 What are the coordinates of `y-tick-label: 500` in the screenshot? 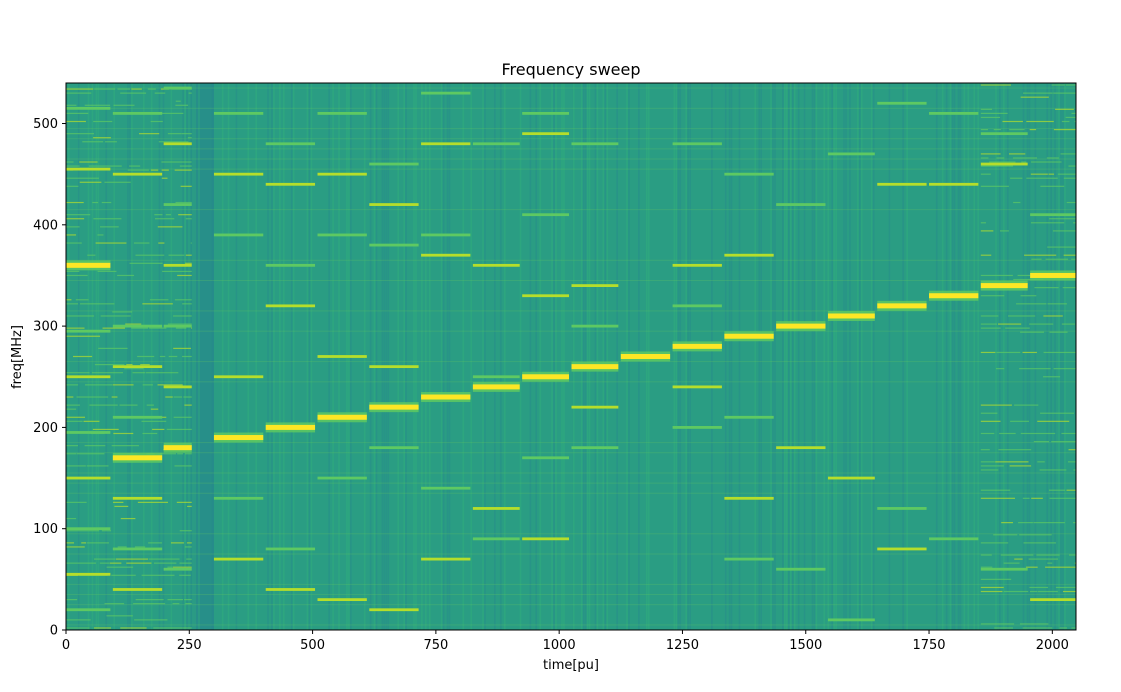 It's located at (45, 124).